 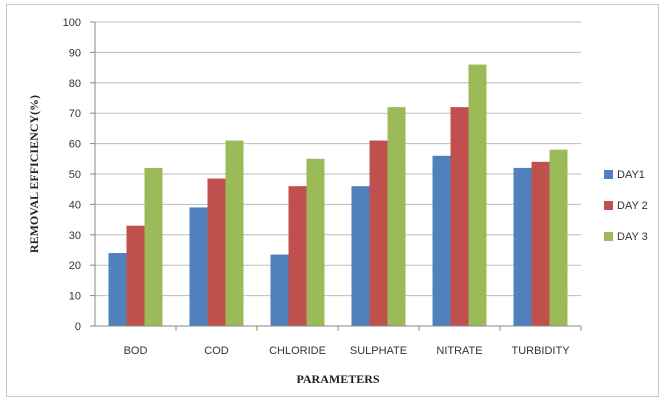 What do you see at coordinates (632, 206) in the screenshot?
I see `legend-label: DAY 2` at bounding box center [632, 206].